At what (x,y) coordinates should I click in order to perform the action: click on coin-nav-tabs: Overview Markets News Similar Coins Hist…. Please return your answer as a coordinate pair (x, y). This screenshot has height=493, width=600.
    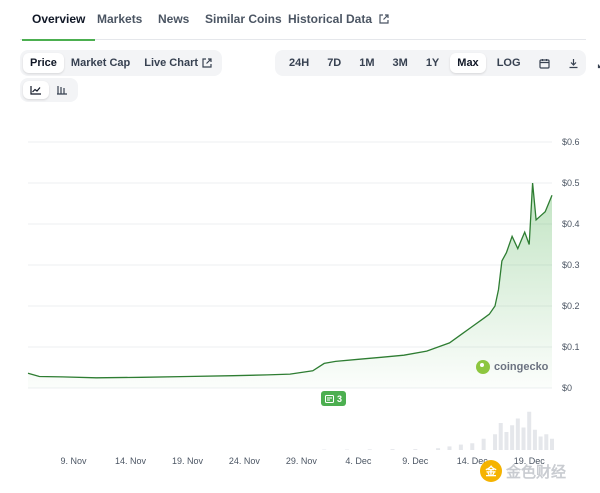
    Looking at the image, I should click on (303, 20).